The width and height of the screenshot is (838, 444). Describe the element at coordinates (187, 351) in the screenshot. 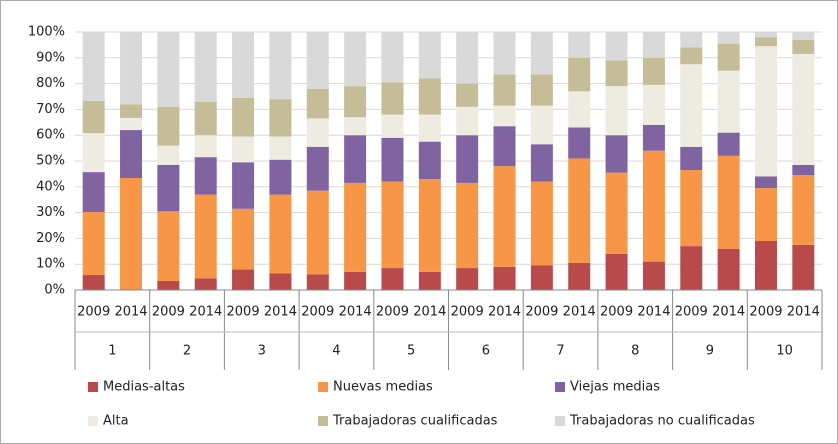

I see `group-label: 2` at that location.